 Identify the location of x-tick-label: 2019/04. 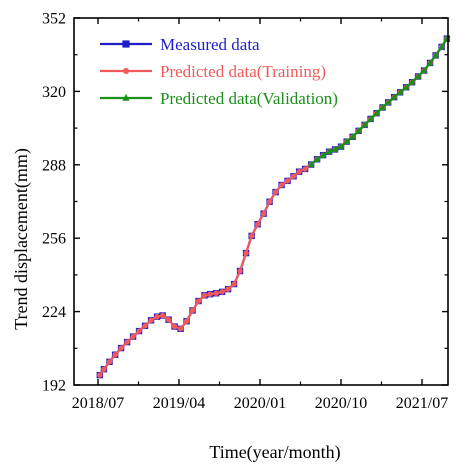
(179, 403).